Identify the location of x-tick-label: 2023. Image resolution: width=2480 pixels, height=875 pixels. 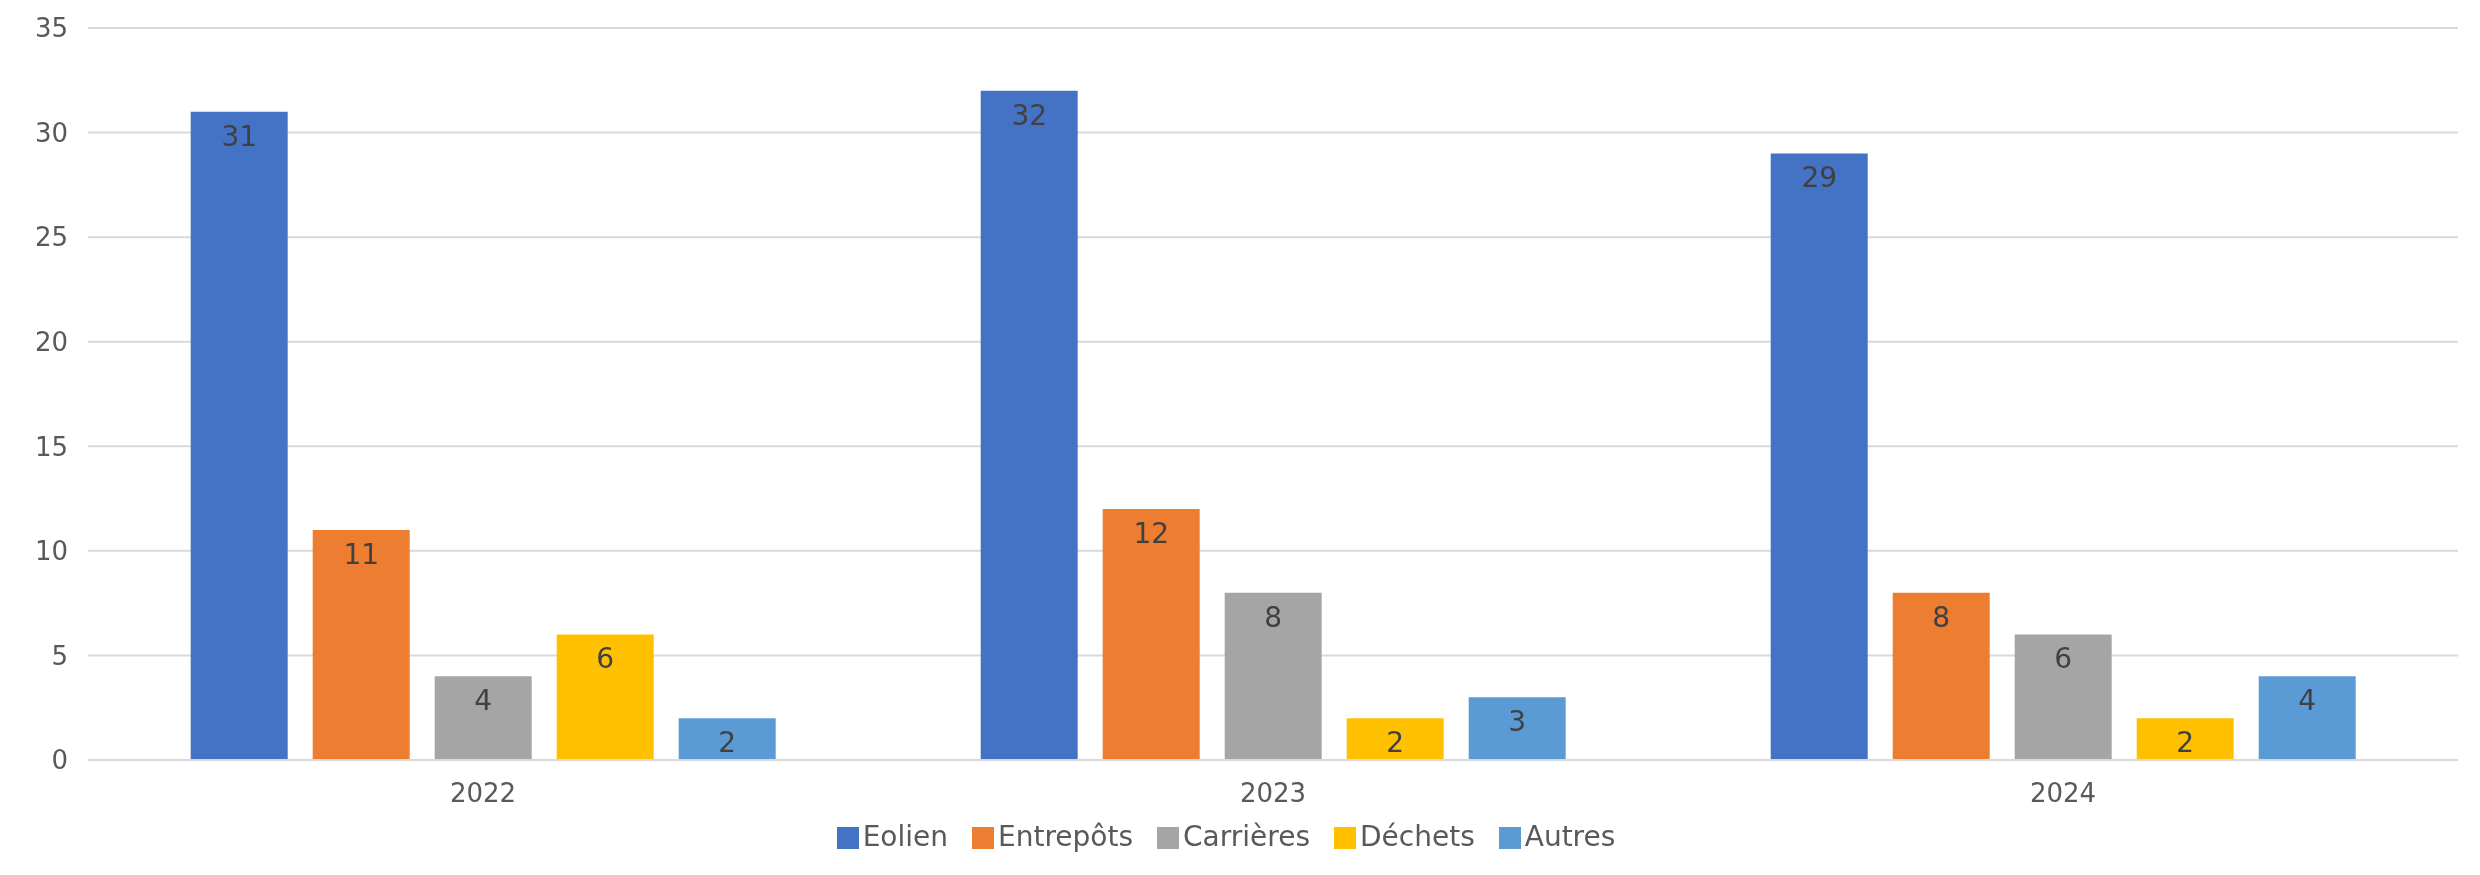
(1273, 793).